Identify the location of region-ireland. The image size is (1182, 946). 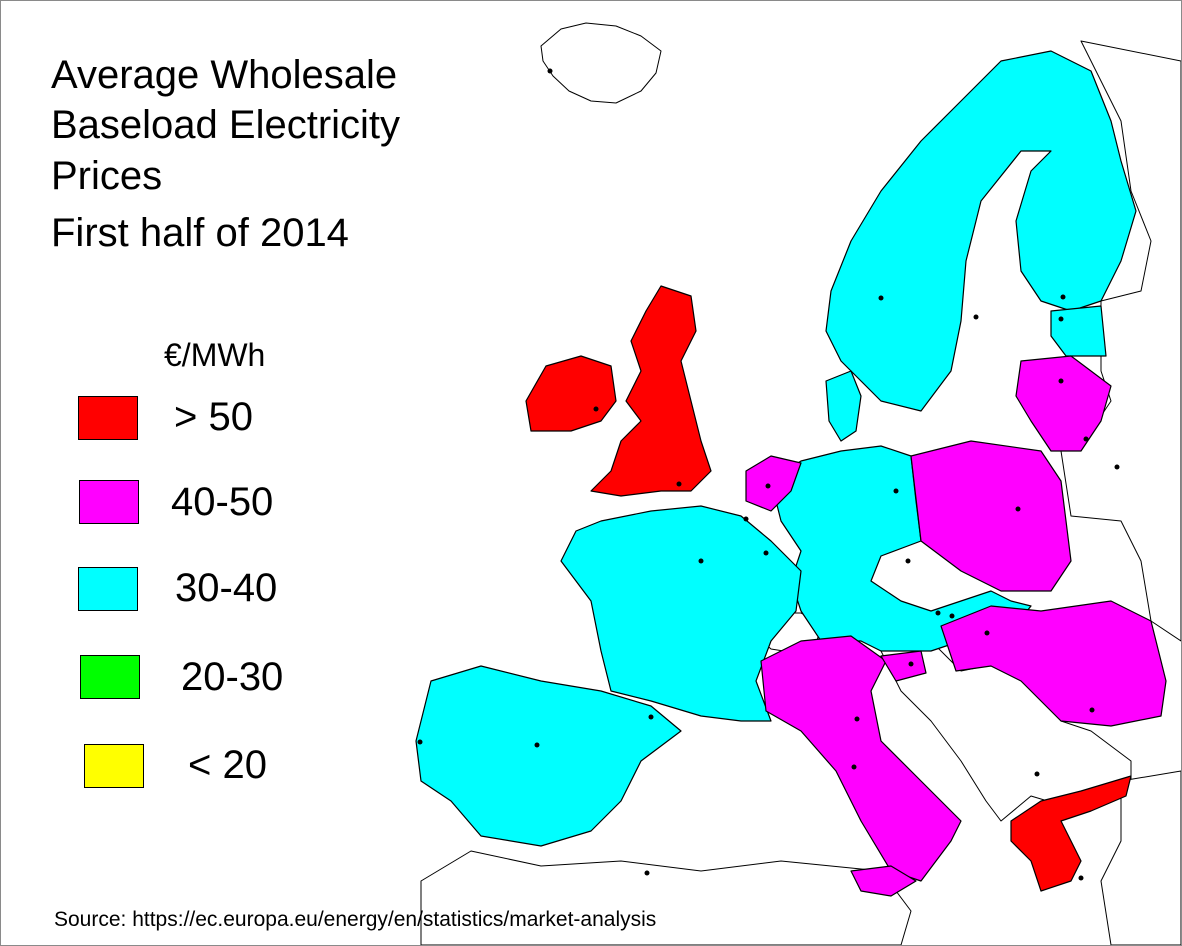
(571, 393).